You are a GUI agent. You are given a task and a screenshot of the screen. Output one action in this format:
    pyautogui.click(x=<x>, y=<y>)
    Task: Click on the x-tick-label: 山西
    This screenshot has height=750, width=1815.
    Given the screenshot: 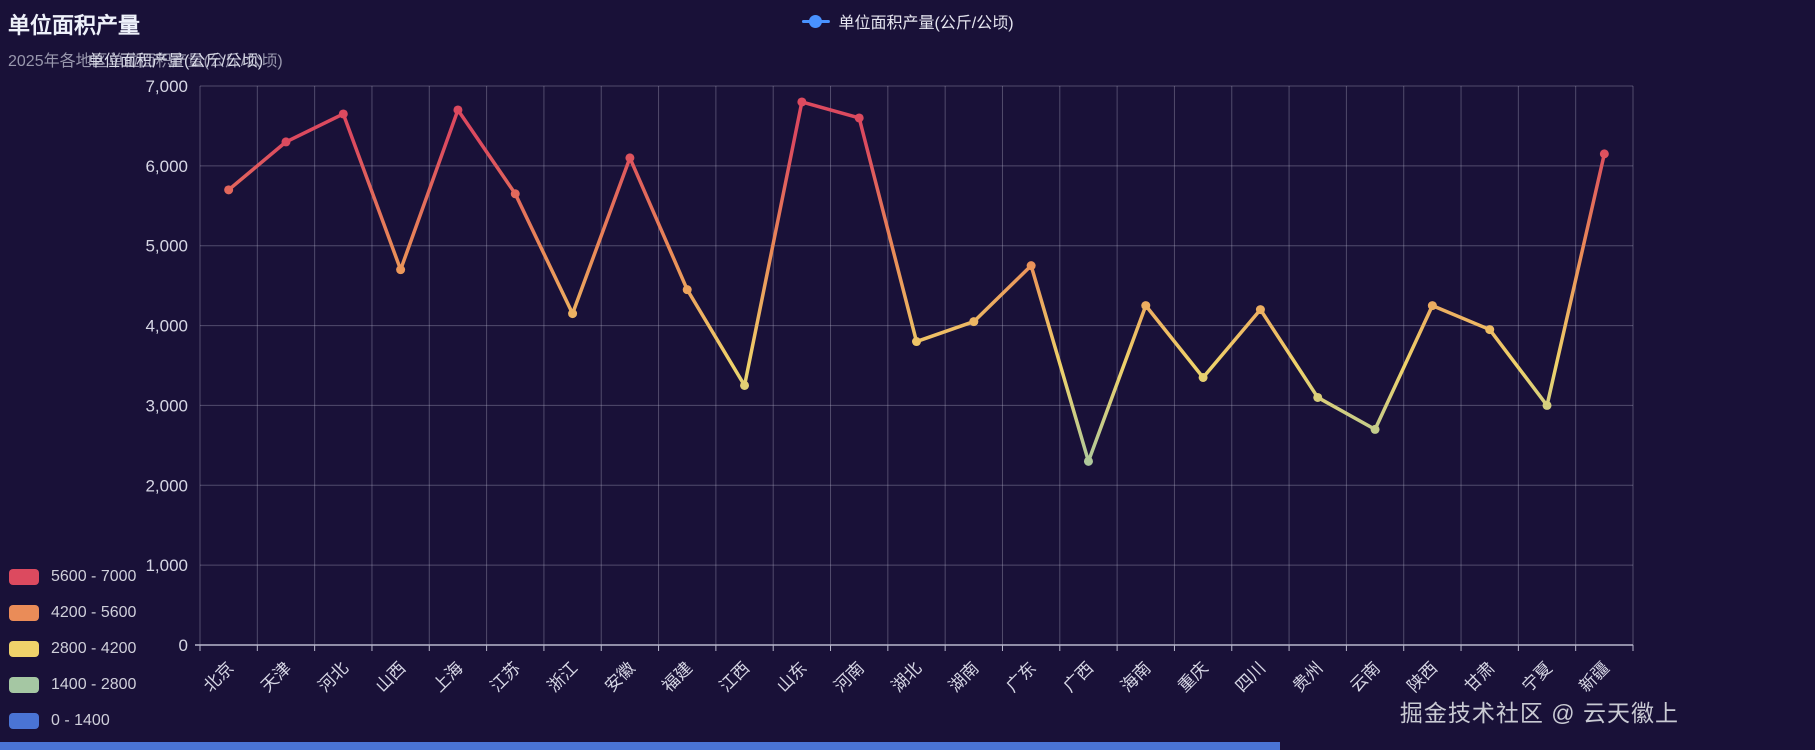 What is the action you would take?
    pyautogui.click(x=390, y=676)
    